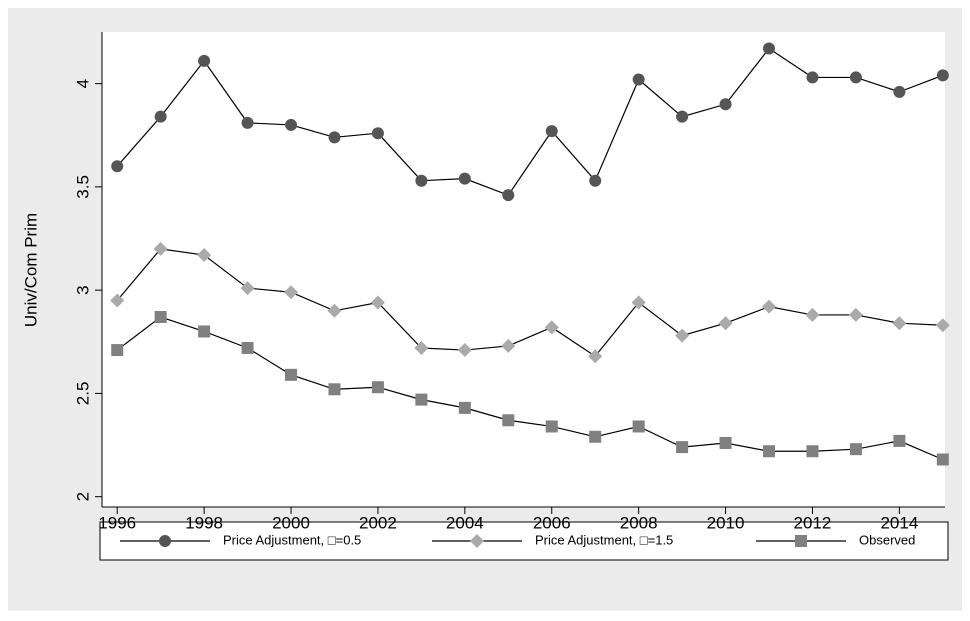 The height and width of the screenshot is (621, 970). What do you see at coordinates (82, 496) in the screenshot?
I see `y-tick-label: 2` at bounding box center [82, 496].